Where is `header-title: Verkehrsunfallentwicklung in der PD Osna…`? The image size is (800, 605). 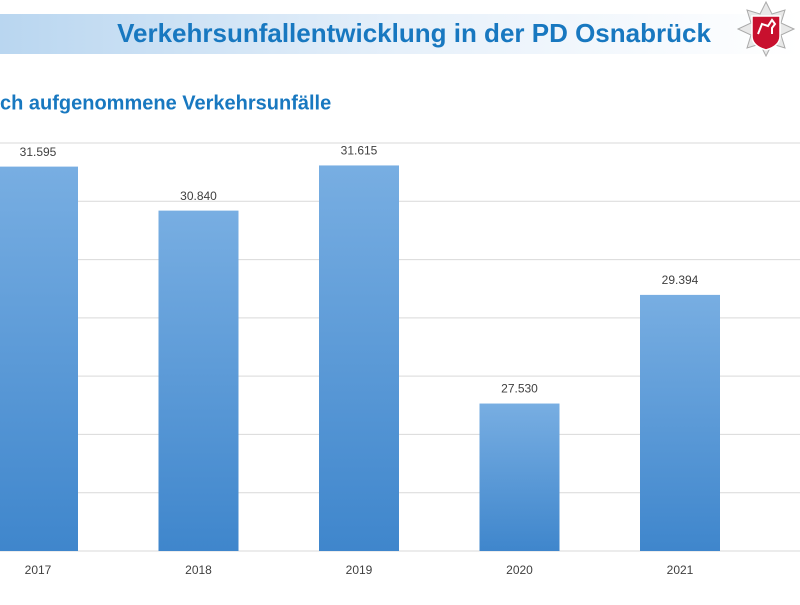
header-title: Verkehrsunfallentwicklung in der PD Osna… is located at coordinates (414, 33).